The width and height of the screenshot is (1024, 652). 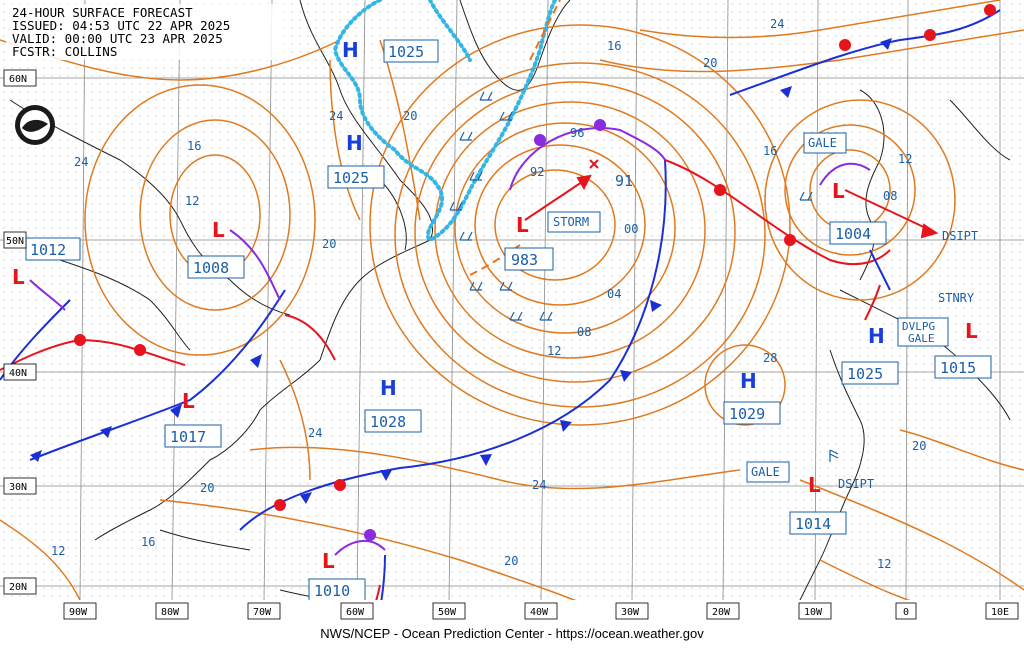 I want to click on longitude-label: 30W, so click(x=630, y=612).